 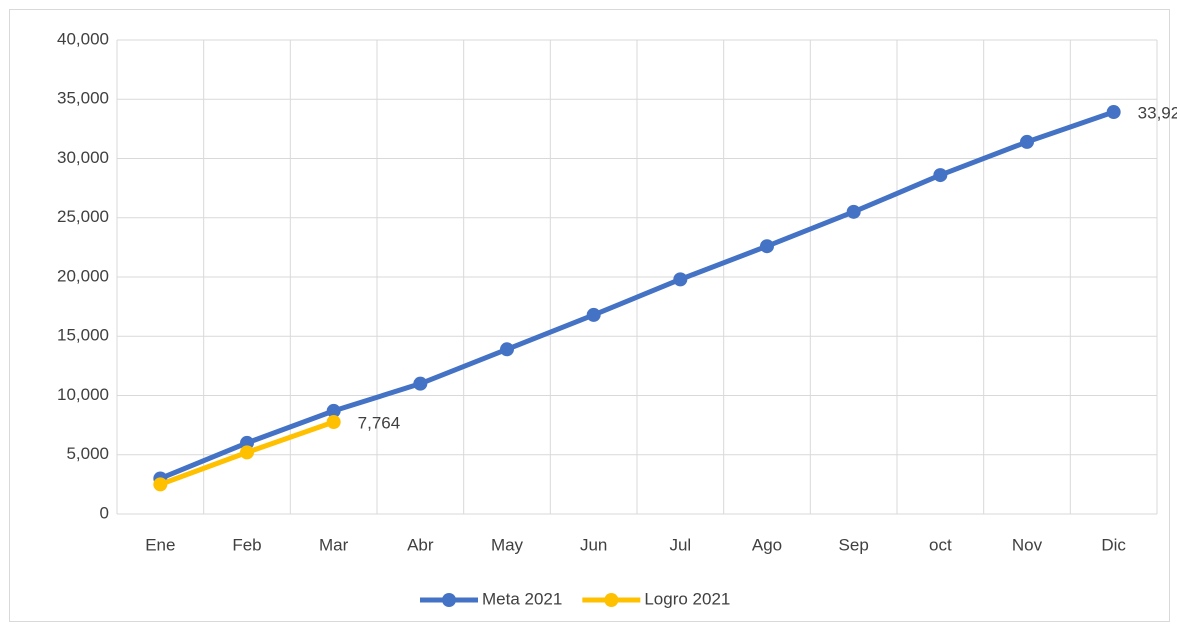 What do you see at coordinates (767, 544) in the screenshot?
I see `x-tick-label: Ago` at bounding box center [767, 544].